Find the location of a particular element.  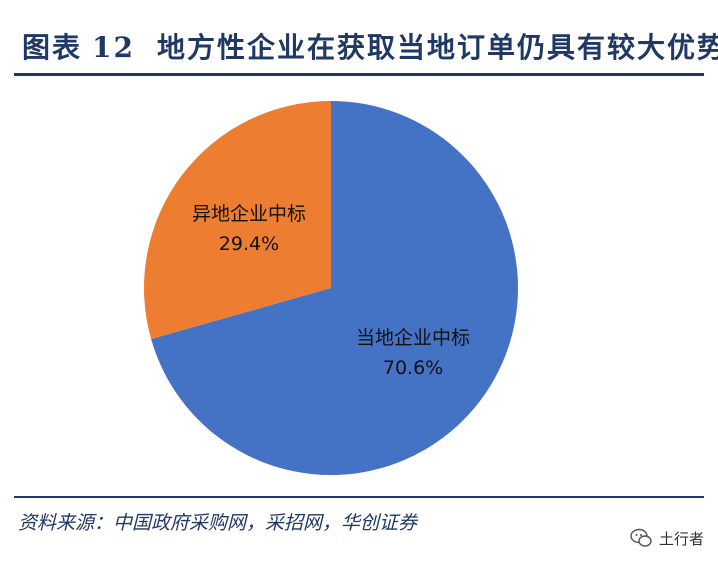

chart-title: 图表 12 地方性企业在获取当地订单仍具有较大优势 is located at coordinates (370, 46).